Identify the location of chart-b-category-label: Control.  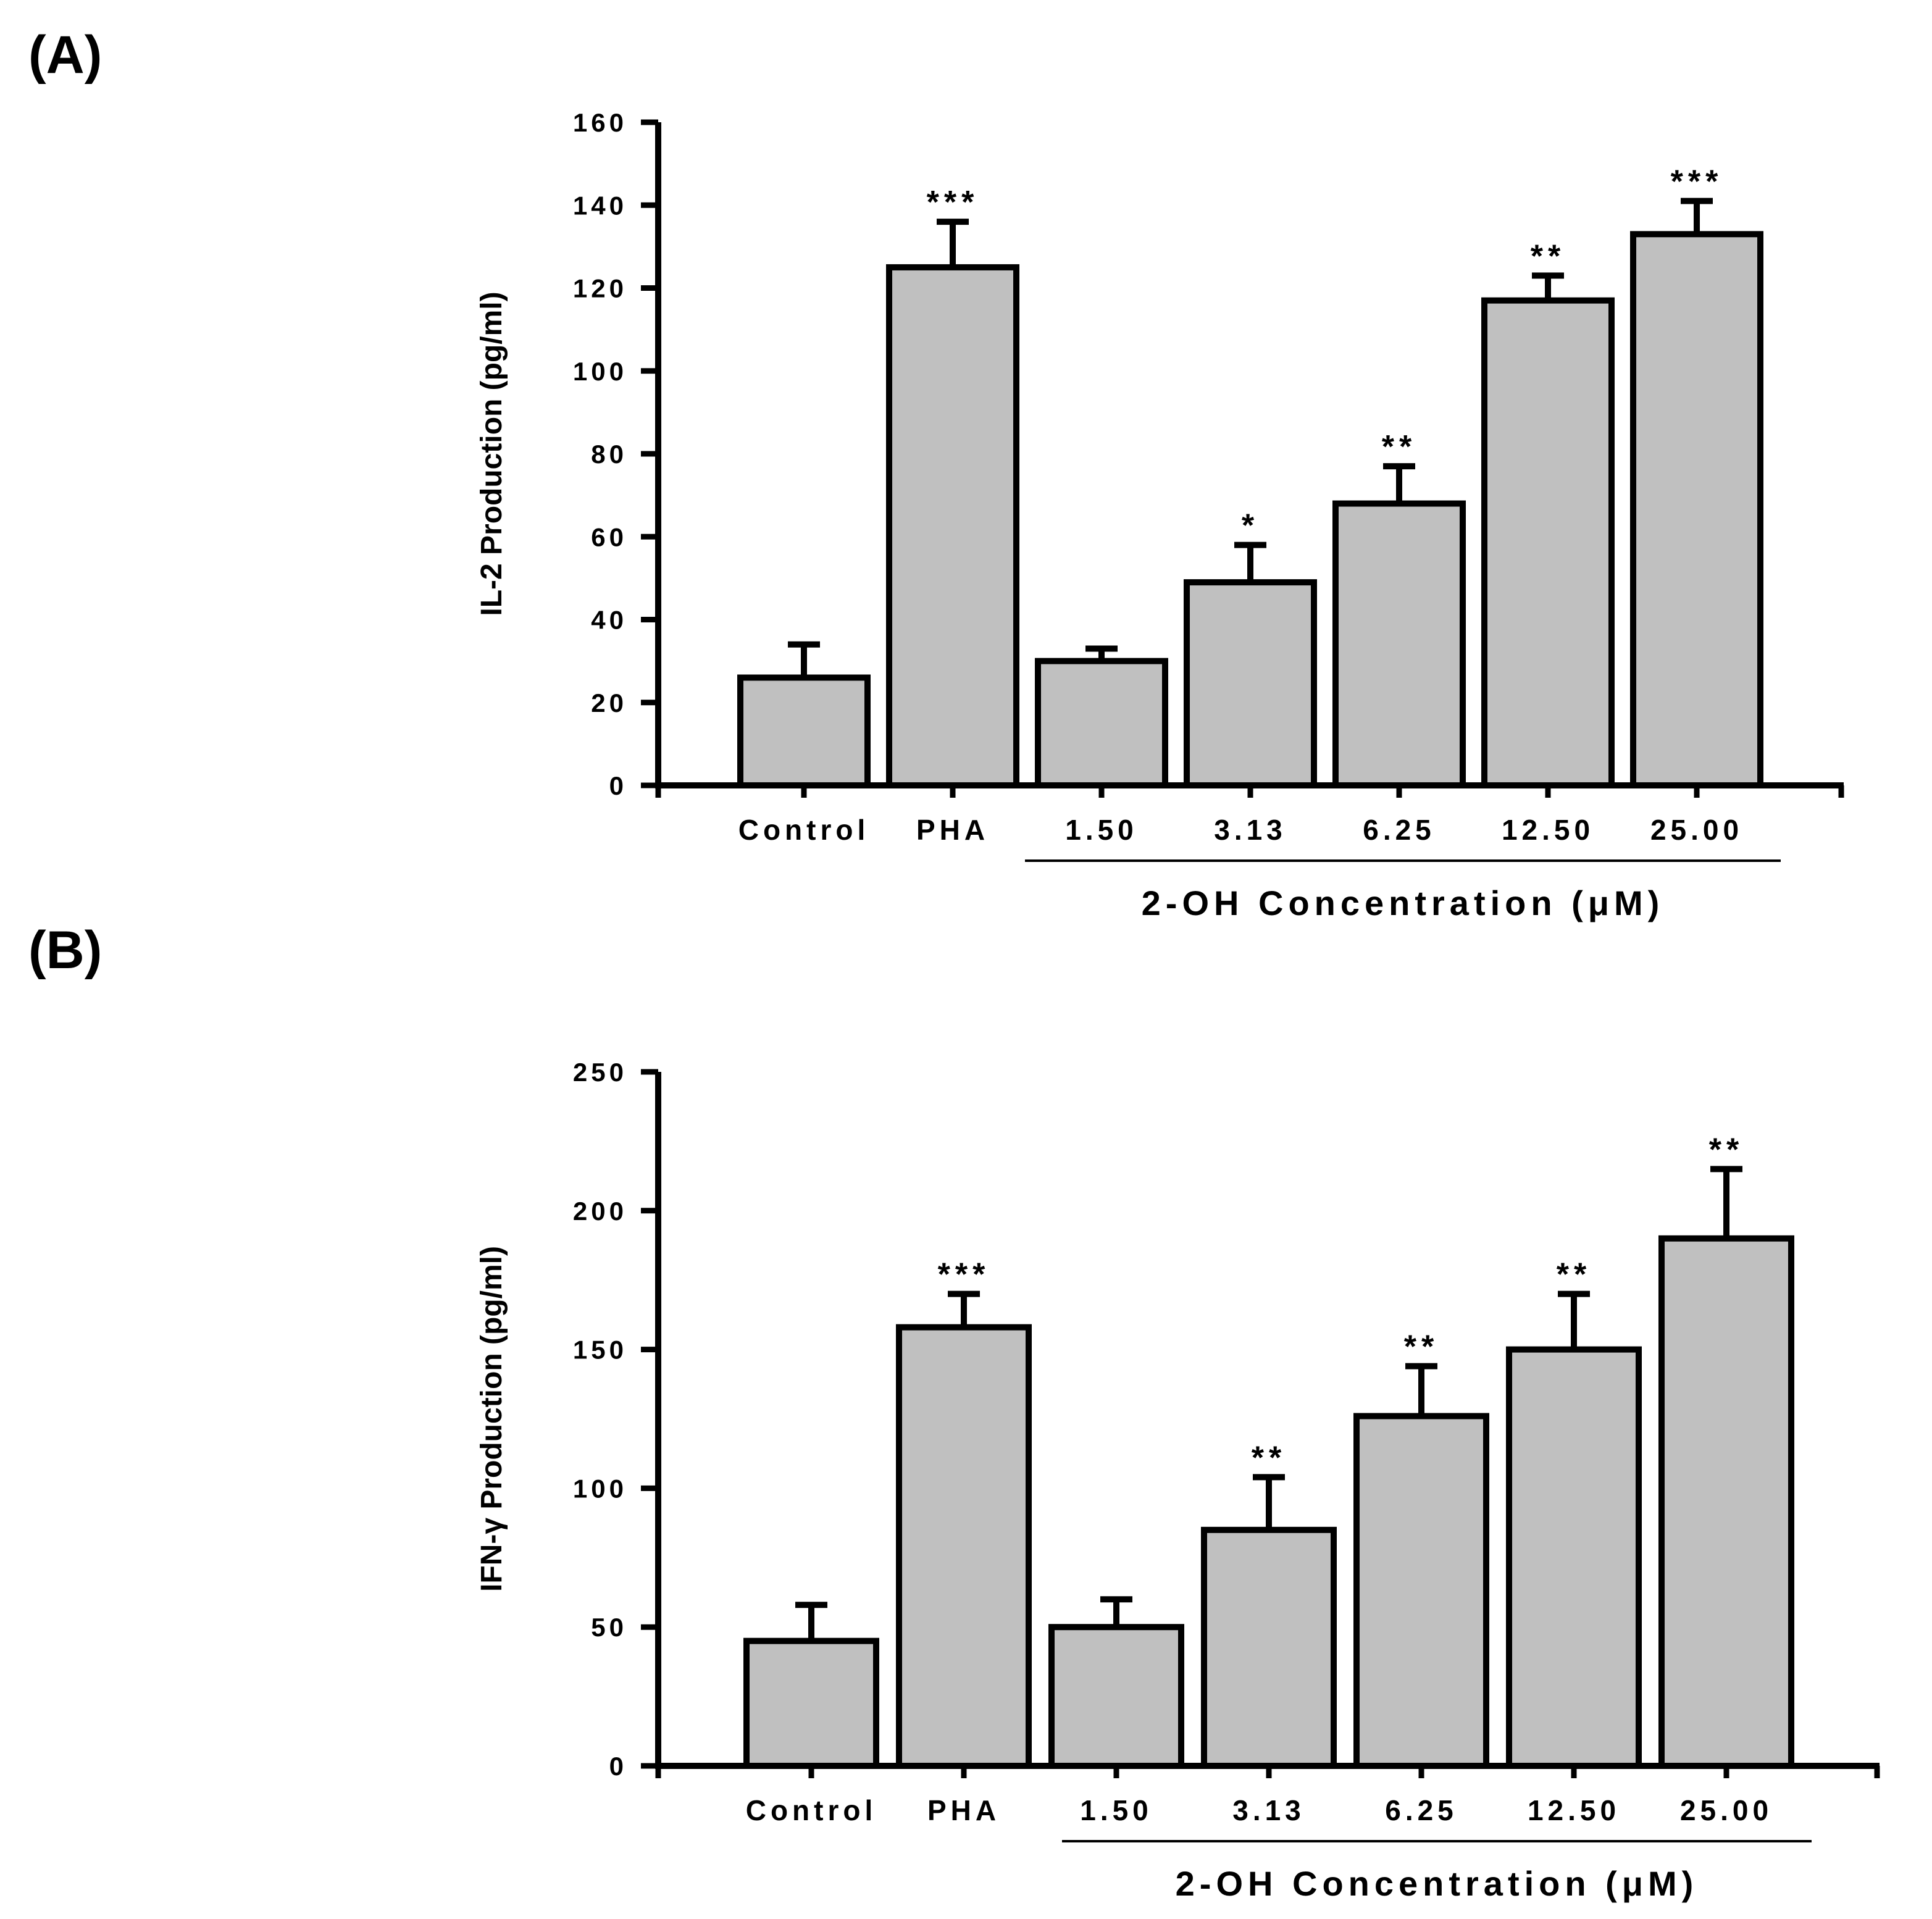
(811, 1810).